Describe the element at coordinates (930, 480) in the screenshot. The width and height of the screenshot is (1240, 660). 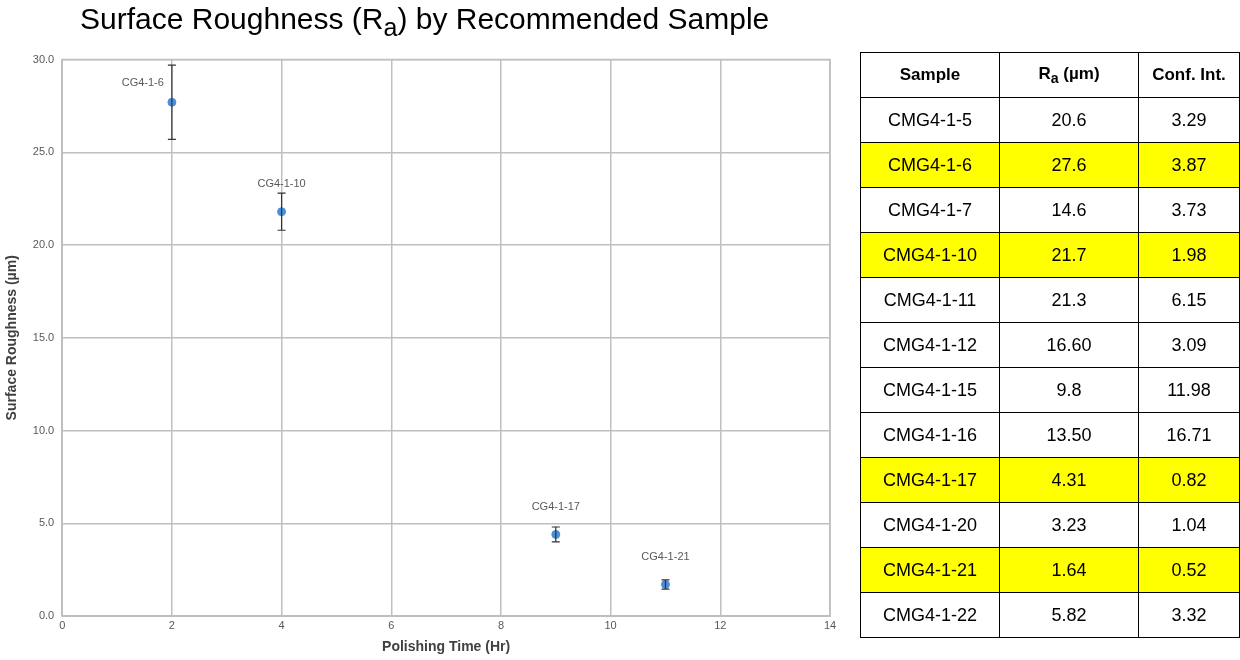
I see `text: CMG4-1-17` at that location.